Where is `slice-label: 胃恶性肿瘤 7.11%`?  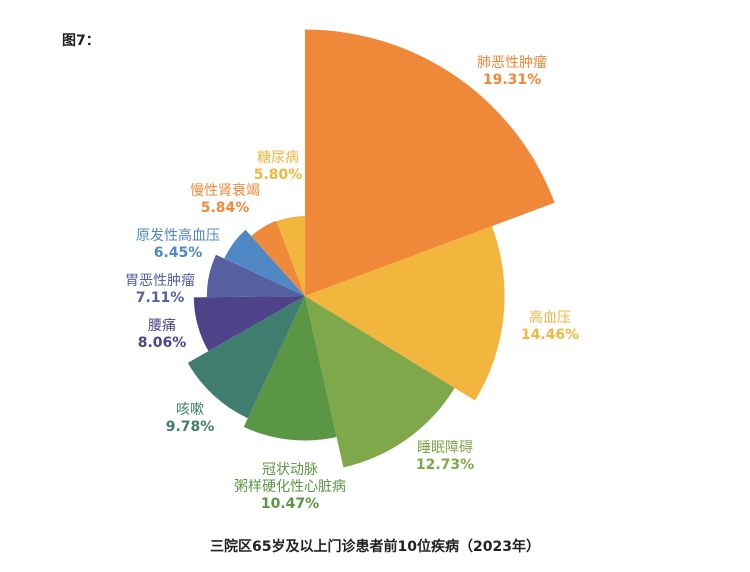 slice-label: 胃恶性肿瘤 7.11% is located at coordinates (160, 290).